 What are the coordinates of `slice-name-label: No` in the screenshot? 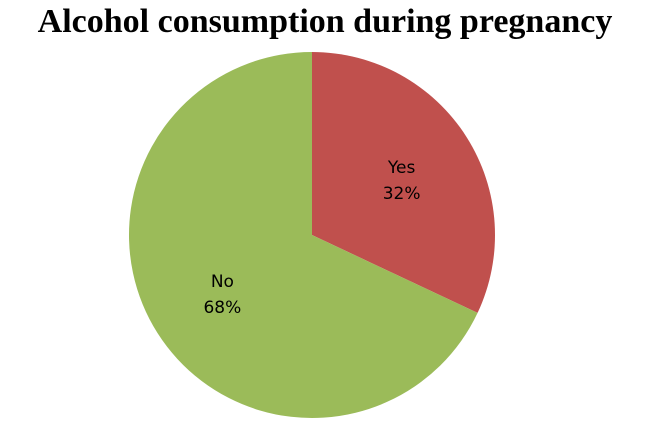 It's located at (222, 282).